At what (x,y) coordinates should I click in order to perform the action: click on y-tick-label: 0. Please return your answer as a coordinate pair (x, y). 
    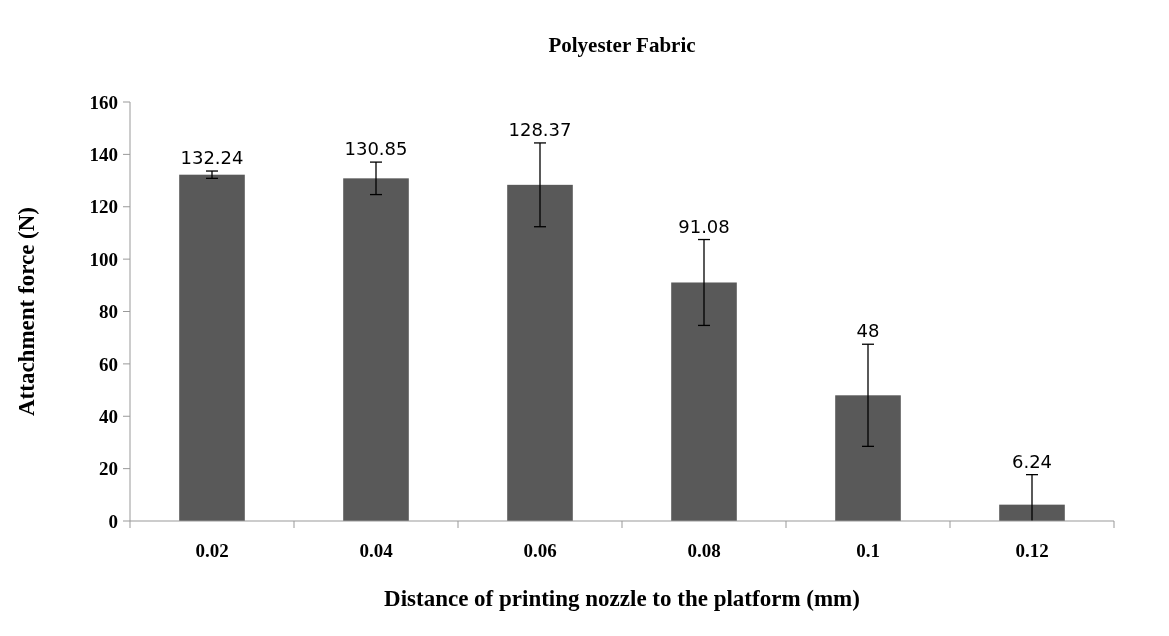
    Looking at the image, I should click on (113, 521).